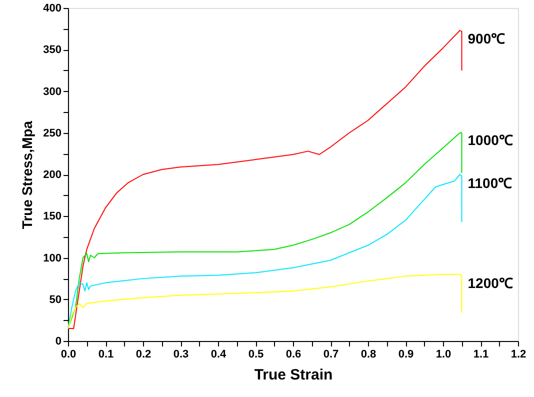  What do you see at coordinates (406, 354) in the screenshot?
I see `x-tick-label: 0.9` at bounding box center [406, 354].